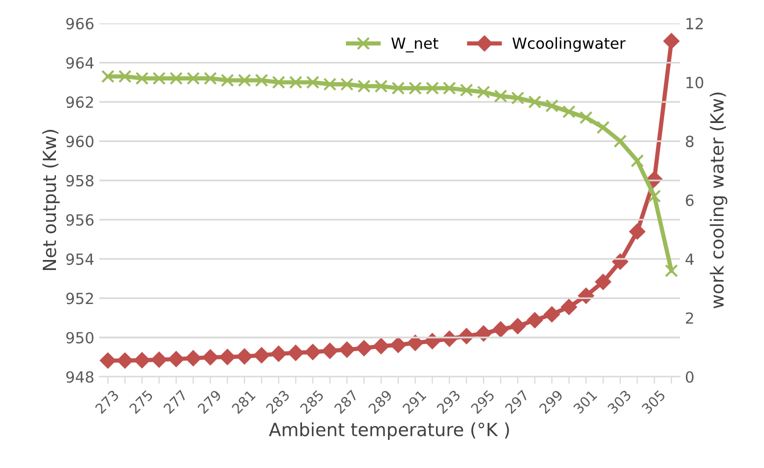 The width and height of the screenshot is (764, 468). What do you see at coordinates (80, 220) in the screenshot?
I see `y-tick-label: 956` at bounding box center [80, 220].